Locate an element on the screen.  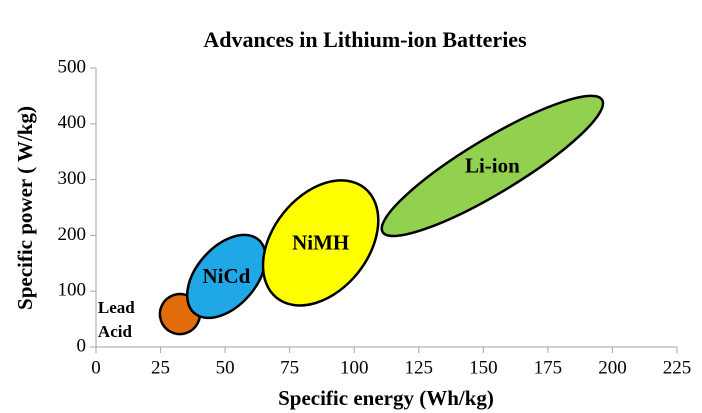
x-tick-label: 125 is located at coordinates (419, 367).